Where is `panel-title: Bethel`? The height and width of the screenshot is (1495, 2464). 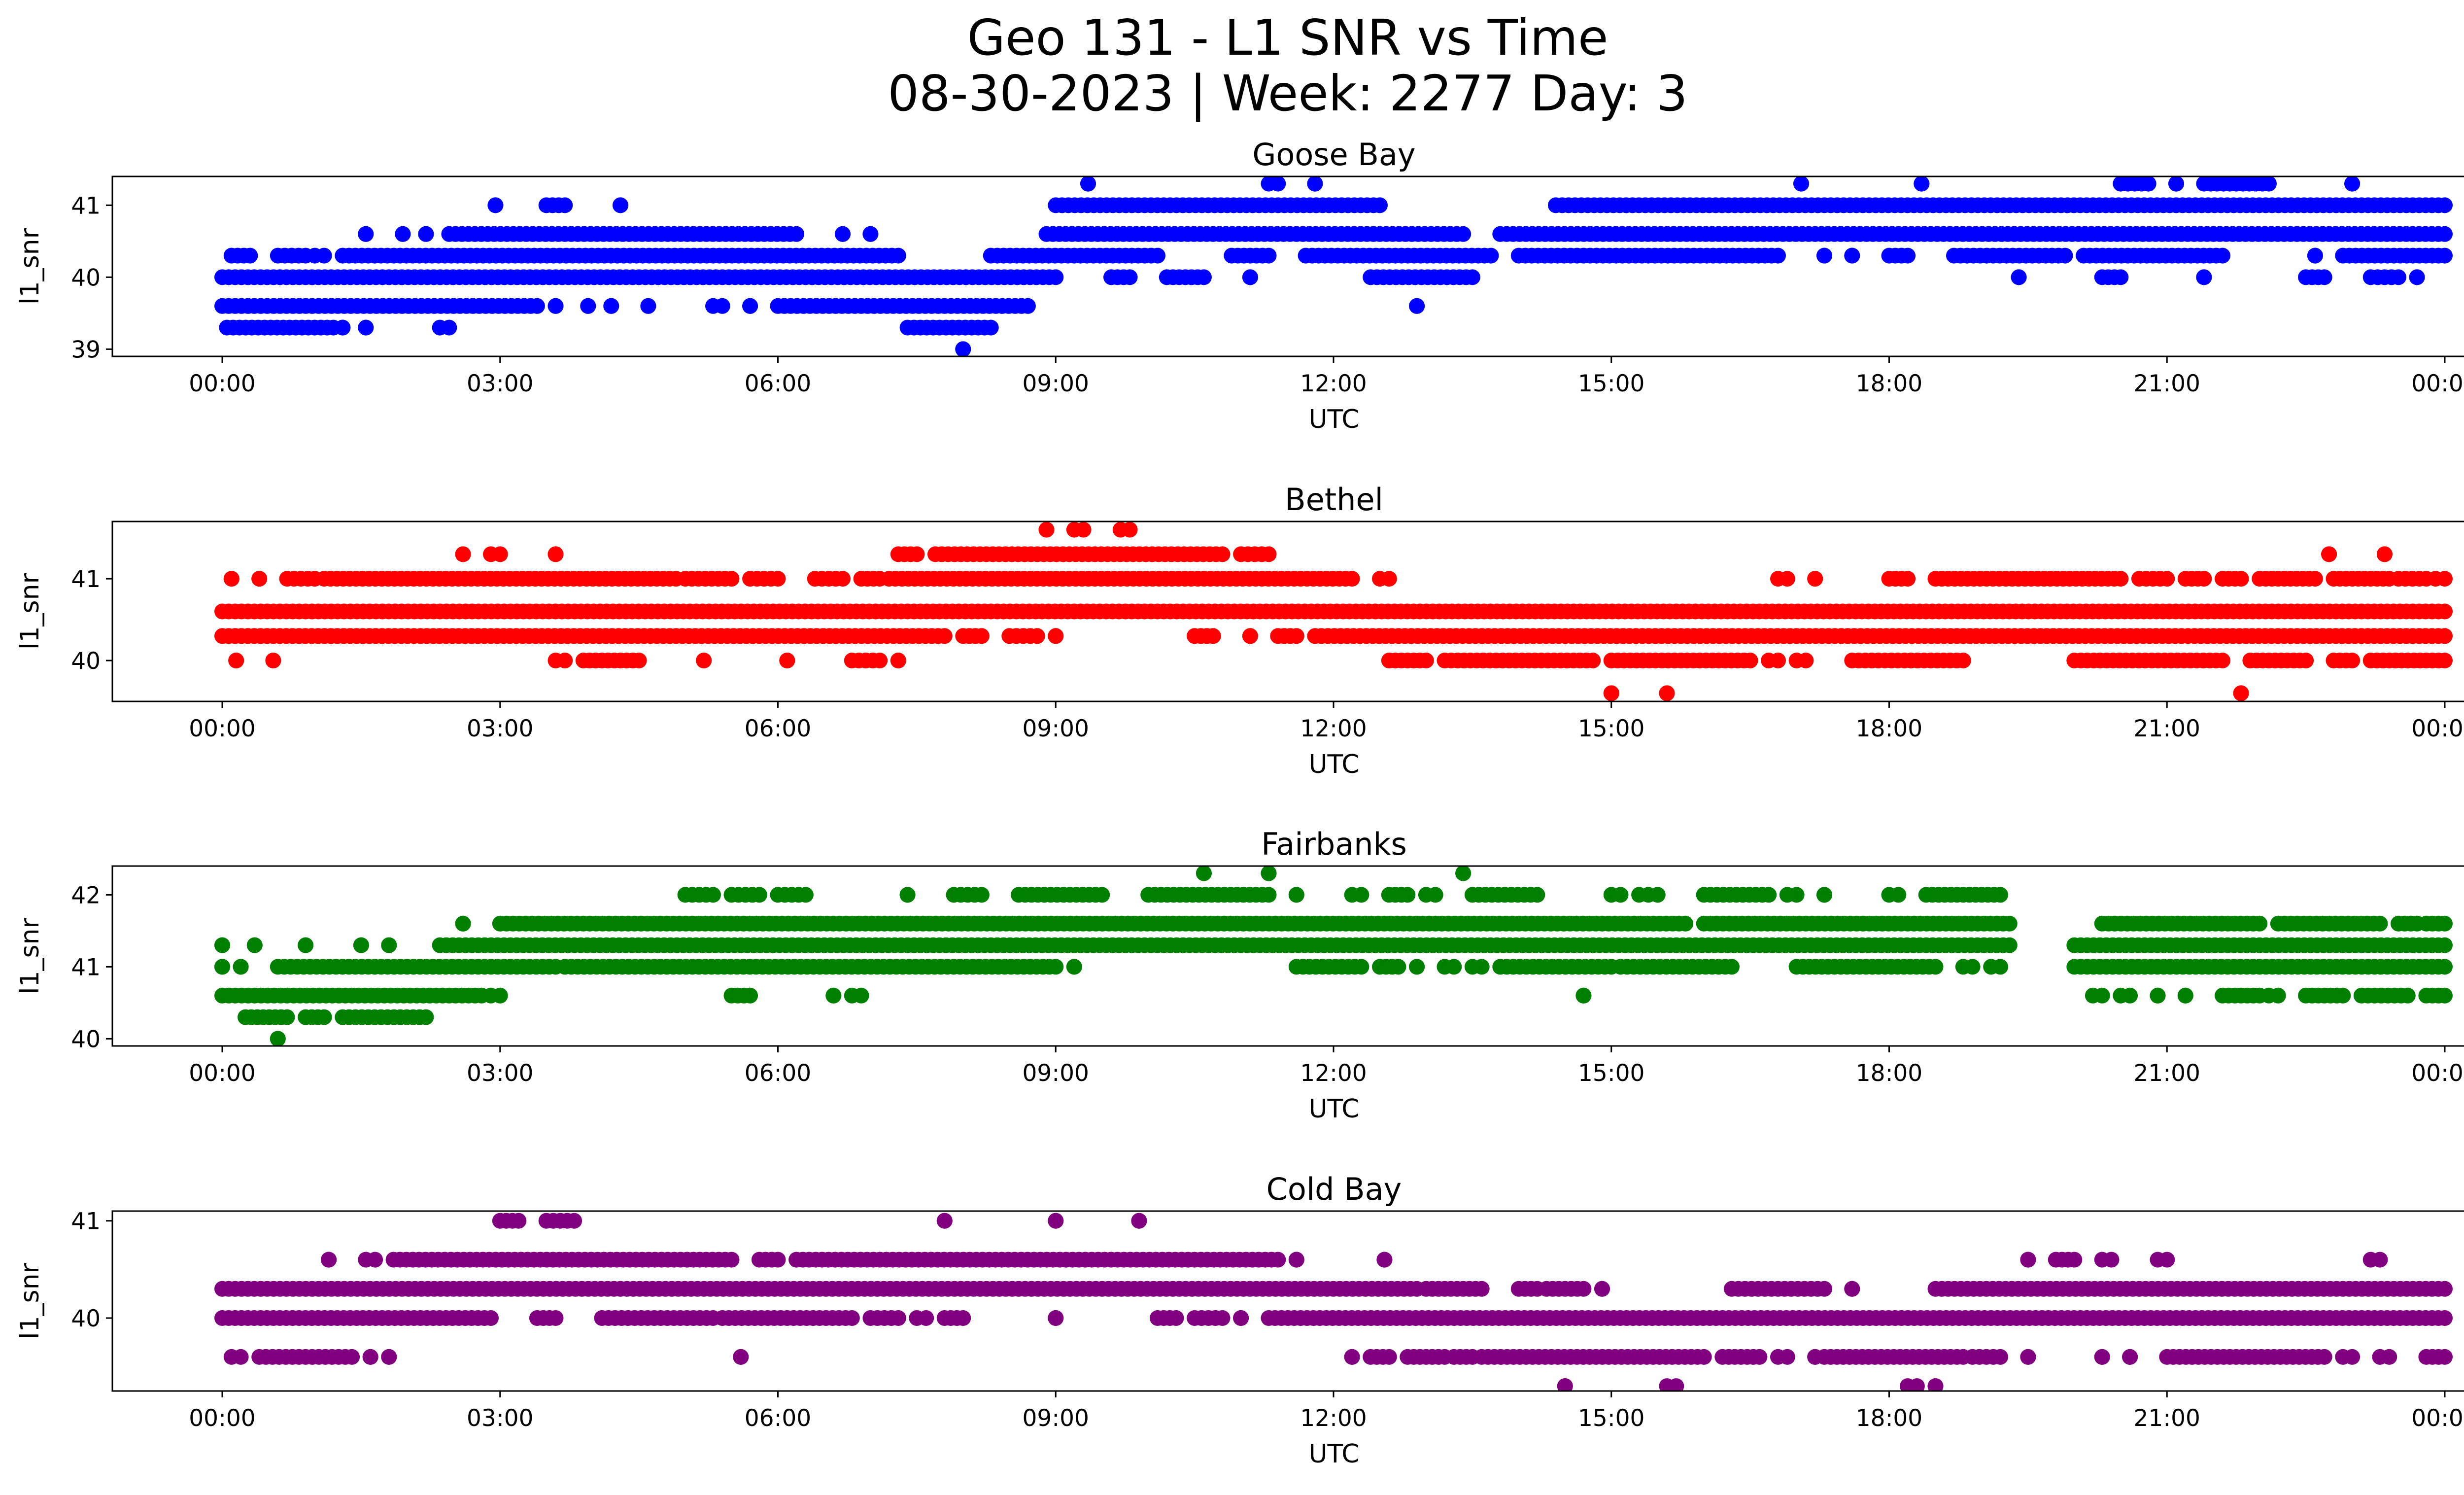 panel-title: Bethel is located at coordinates (1334, 500).